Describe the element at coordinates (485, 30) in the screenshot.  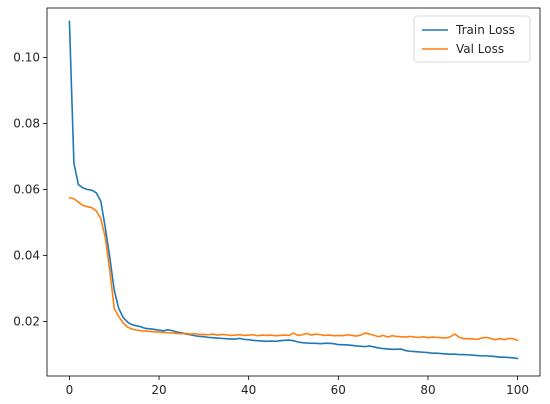
I see `legend-label: Train Loss` at that location.